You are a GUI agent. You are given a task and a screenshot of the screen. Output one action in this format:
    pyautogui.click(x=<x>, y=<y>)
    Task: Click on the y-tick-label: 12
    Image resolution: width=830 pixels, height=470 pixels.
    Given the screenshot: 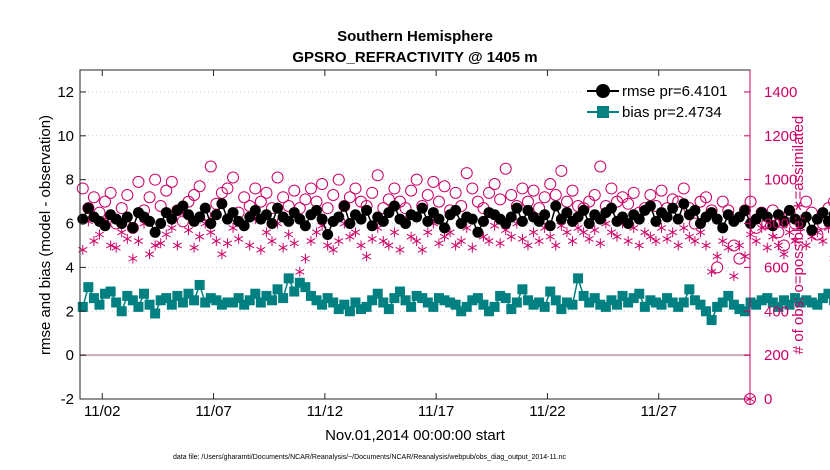 What is the action you would take?
    pyautogui.click(x=65, y=92)
    